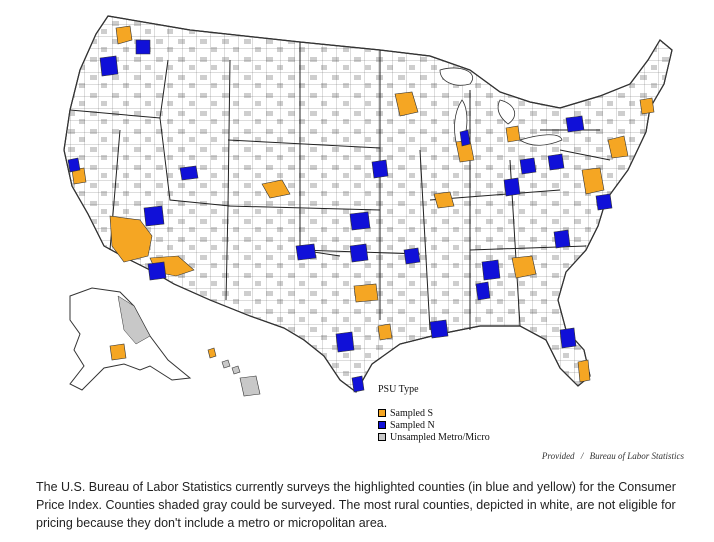 The height and width of the screenshot is (542, 714). I want to click on legend-item-sampled-s: Sampled S, so click(434, 413).